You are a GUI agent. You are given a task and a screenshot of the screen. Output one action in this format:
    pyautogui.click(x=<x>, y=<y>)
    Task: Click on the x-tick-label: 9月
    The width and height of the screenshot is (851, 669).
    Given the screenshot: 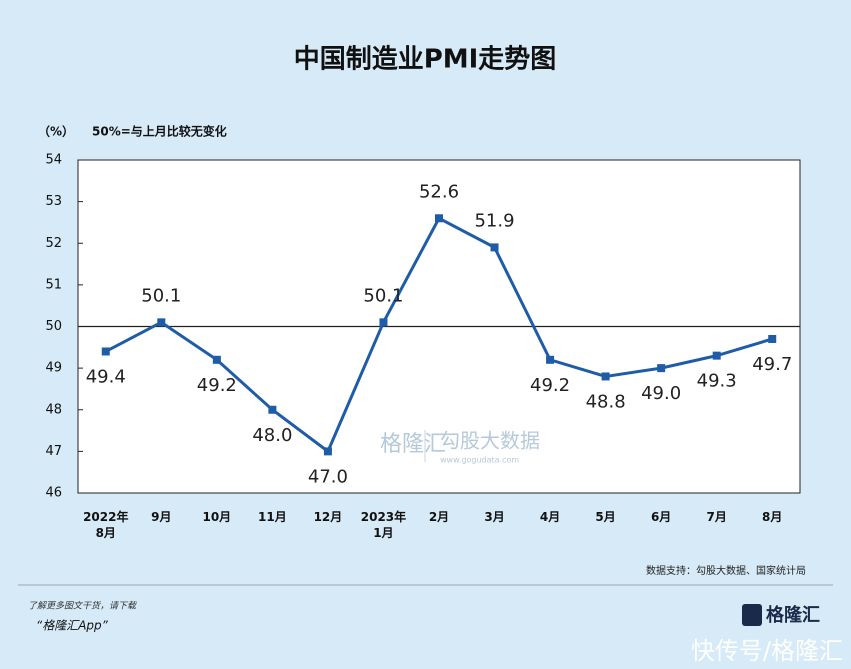 What is the action you would take?
    pyautogui.click(x=161, y=517)
    